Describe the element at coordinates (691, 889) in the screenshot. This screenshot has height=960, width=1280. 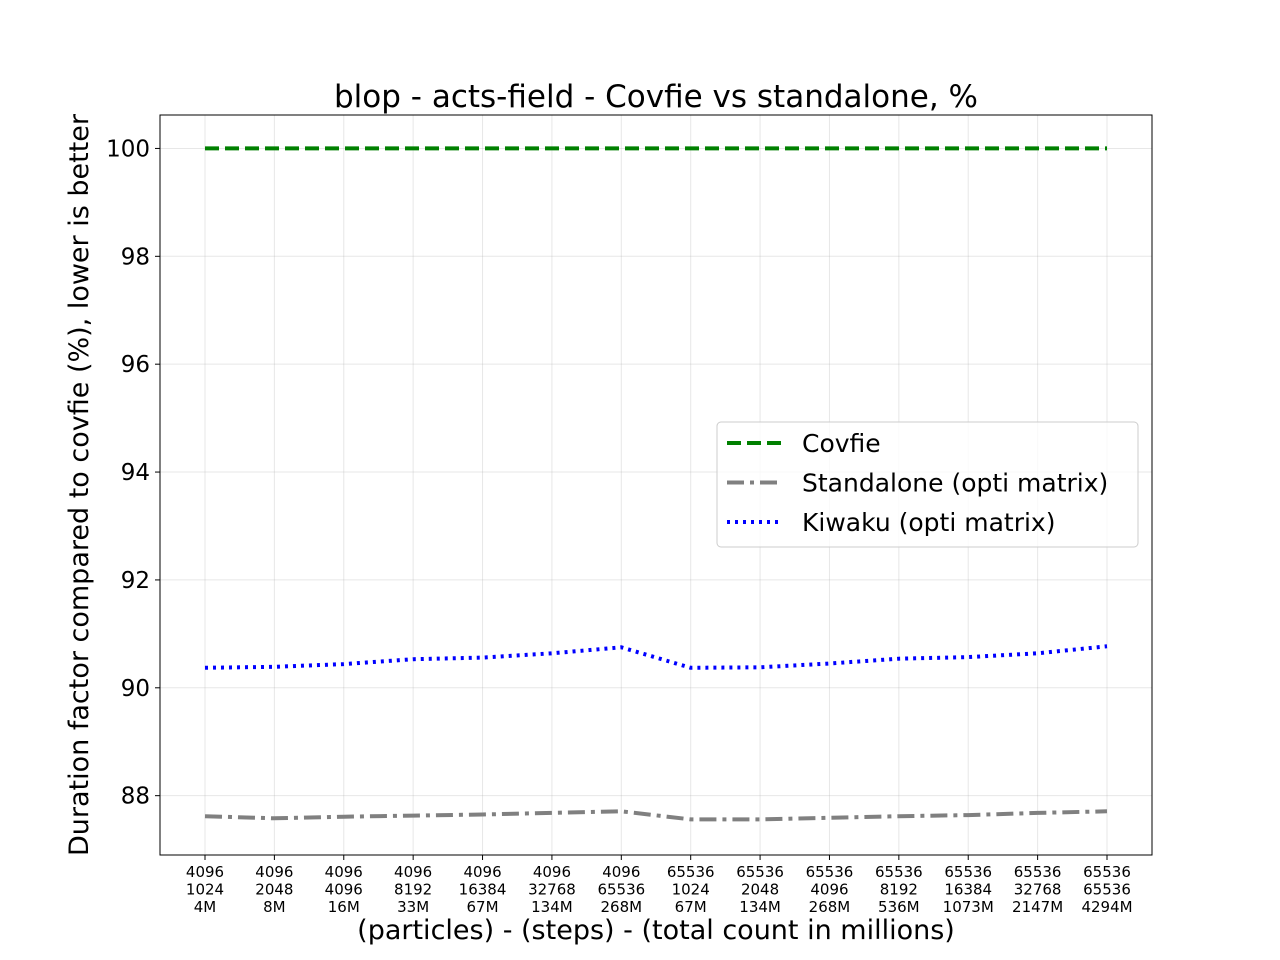
I see `x-tick-label: 65536 1024 67M` at that location.